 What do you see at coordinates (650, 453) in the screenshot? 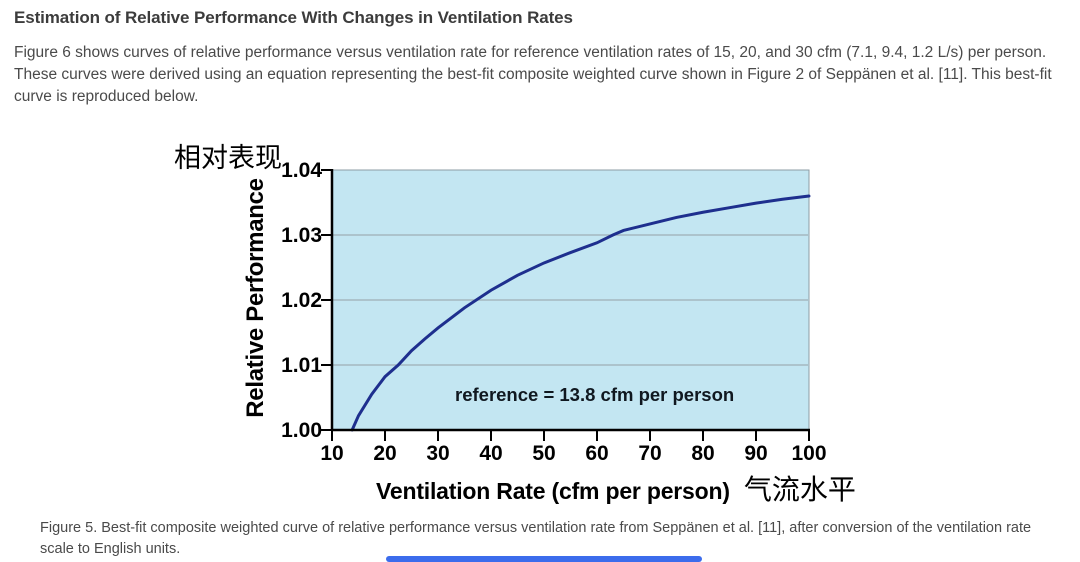
I see `x-tick-label: 70` at bounding box center [650, 453].